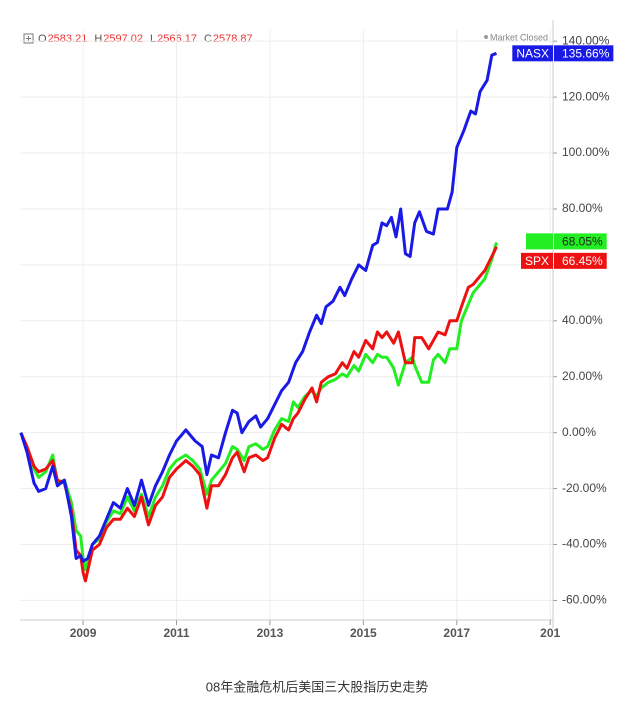  What do you see at coordinates (153, 39) in the screenshot?
I see `ohlc-key: L` at bounding box center [153, 39].